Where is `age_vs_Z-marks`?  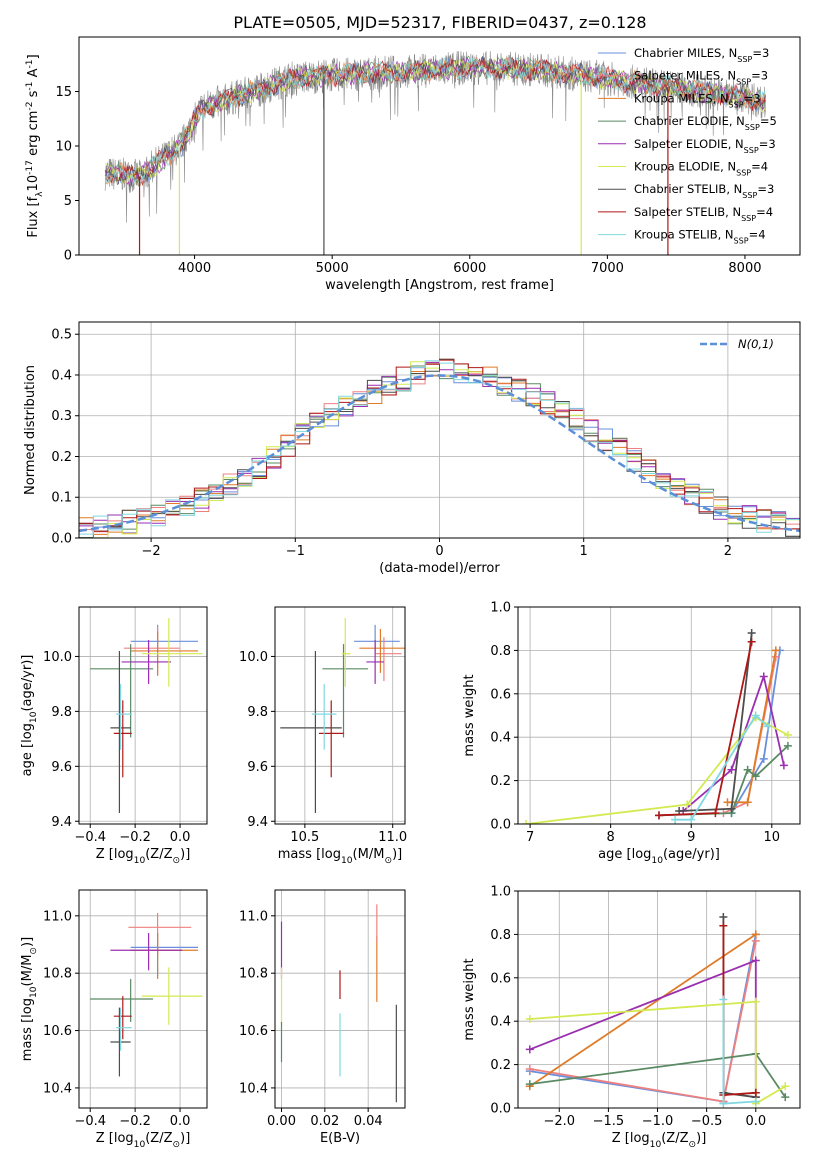
age_vs_Z-marks is located at coordinates (146, 715).